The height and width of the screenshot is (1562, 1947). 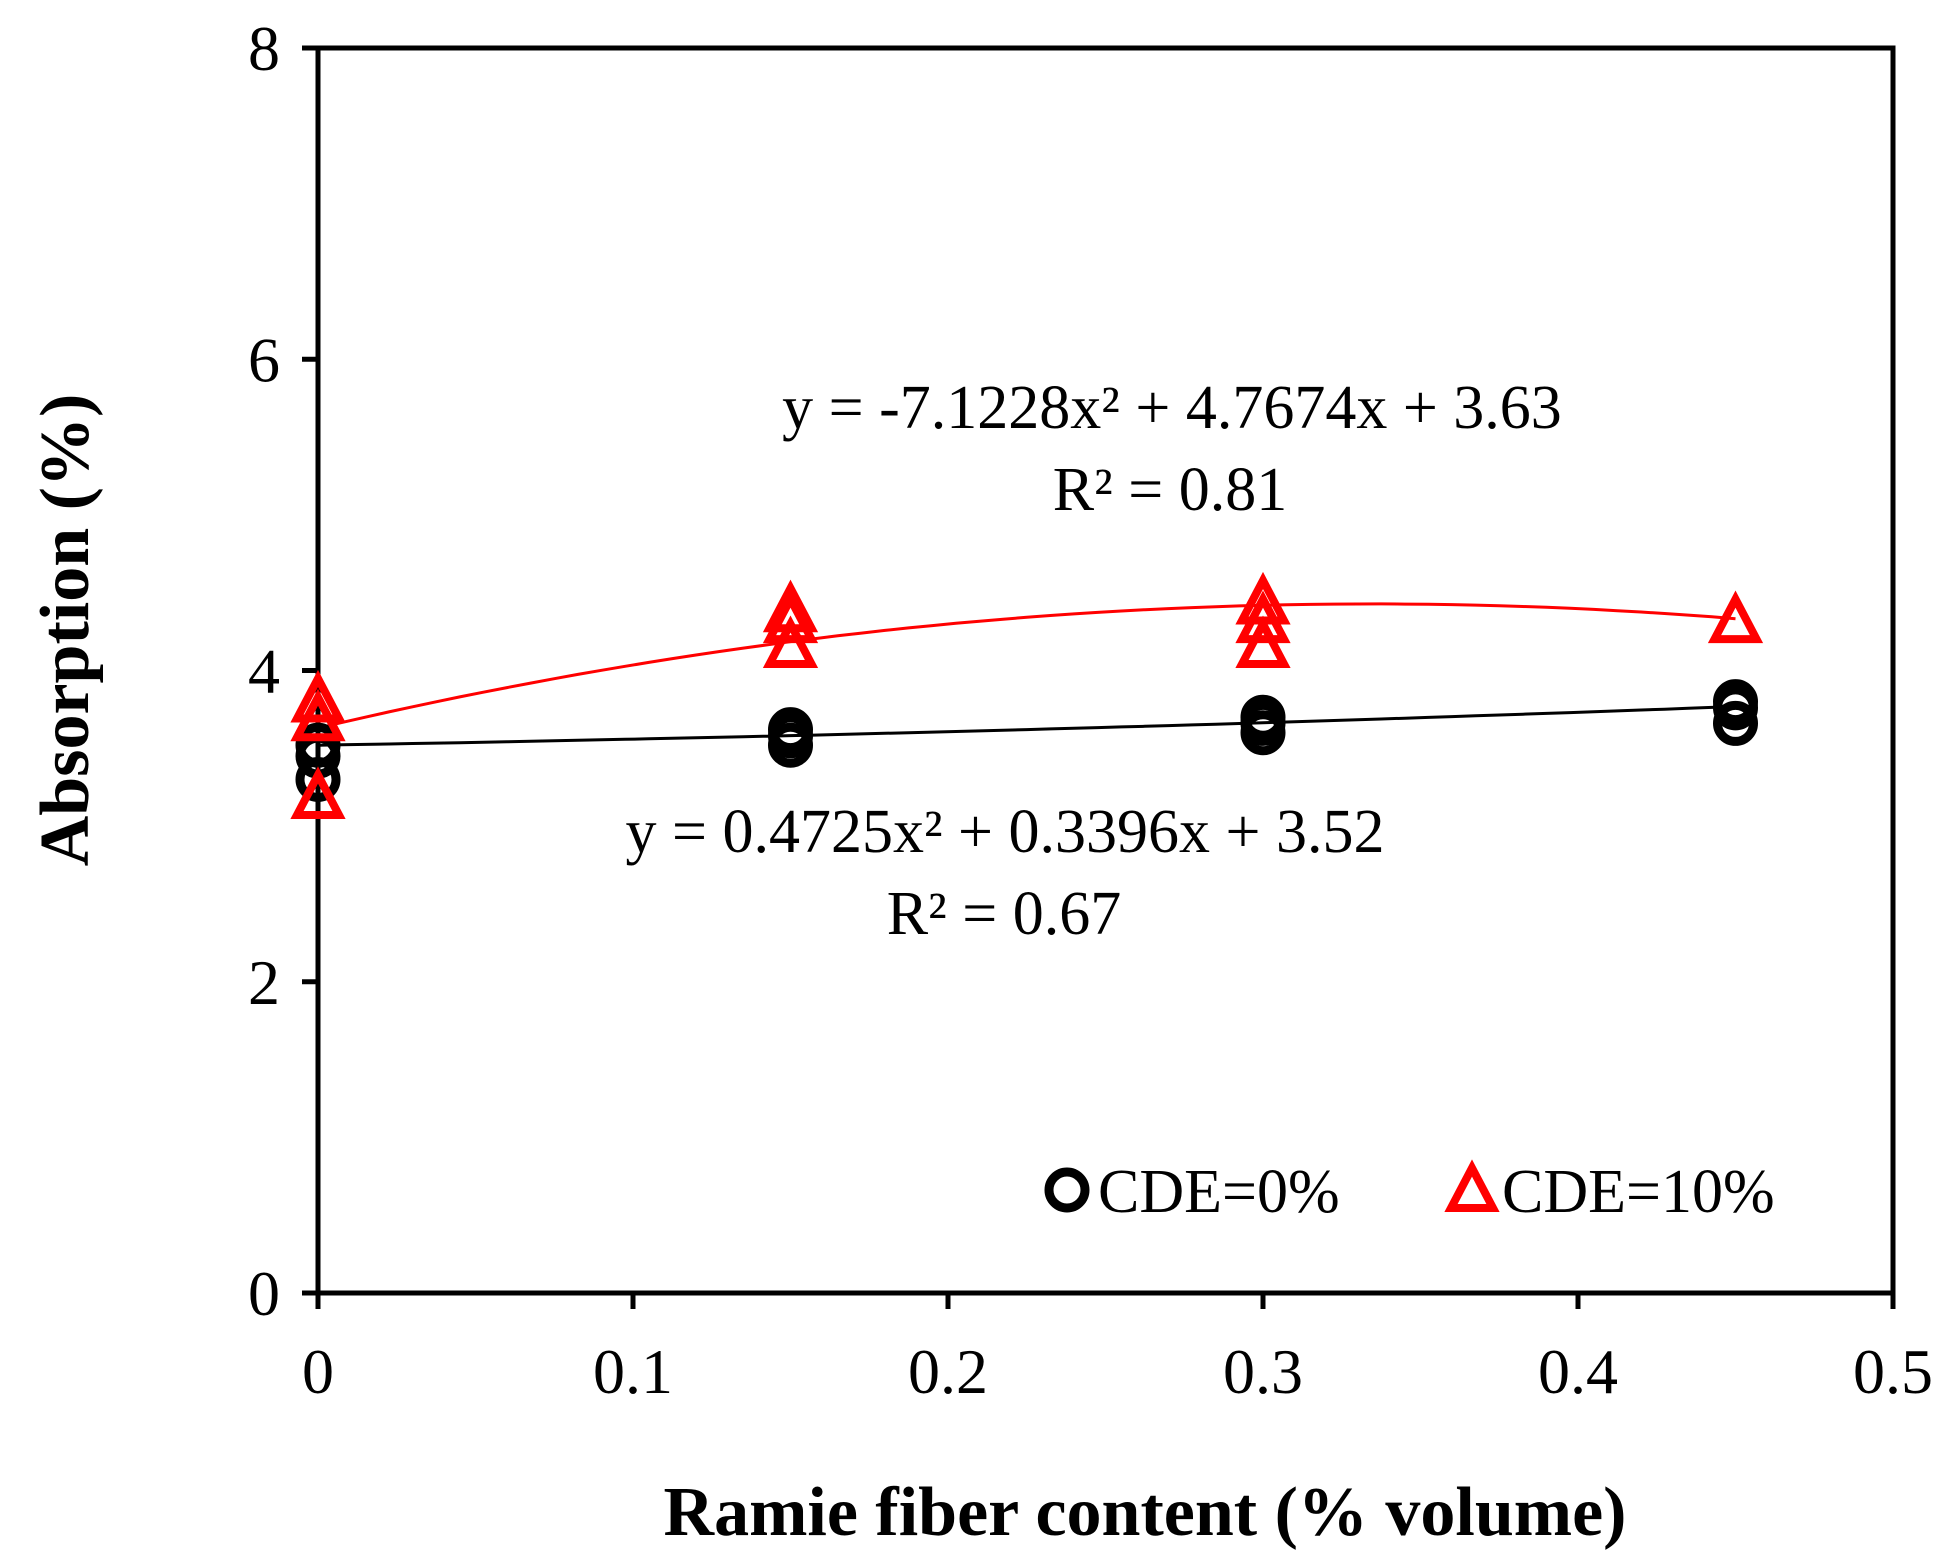 What do you see at coordinates (1004, 914) in the screenshot?
I see `cde0-r2-label: R² = 0.67` at bounding box center [1004, 914].